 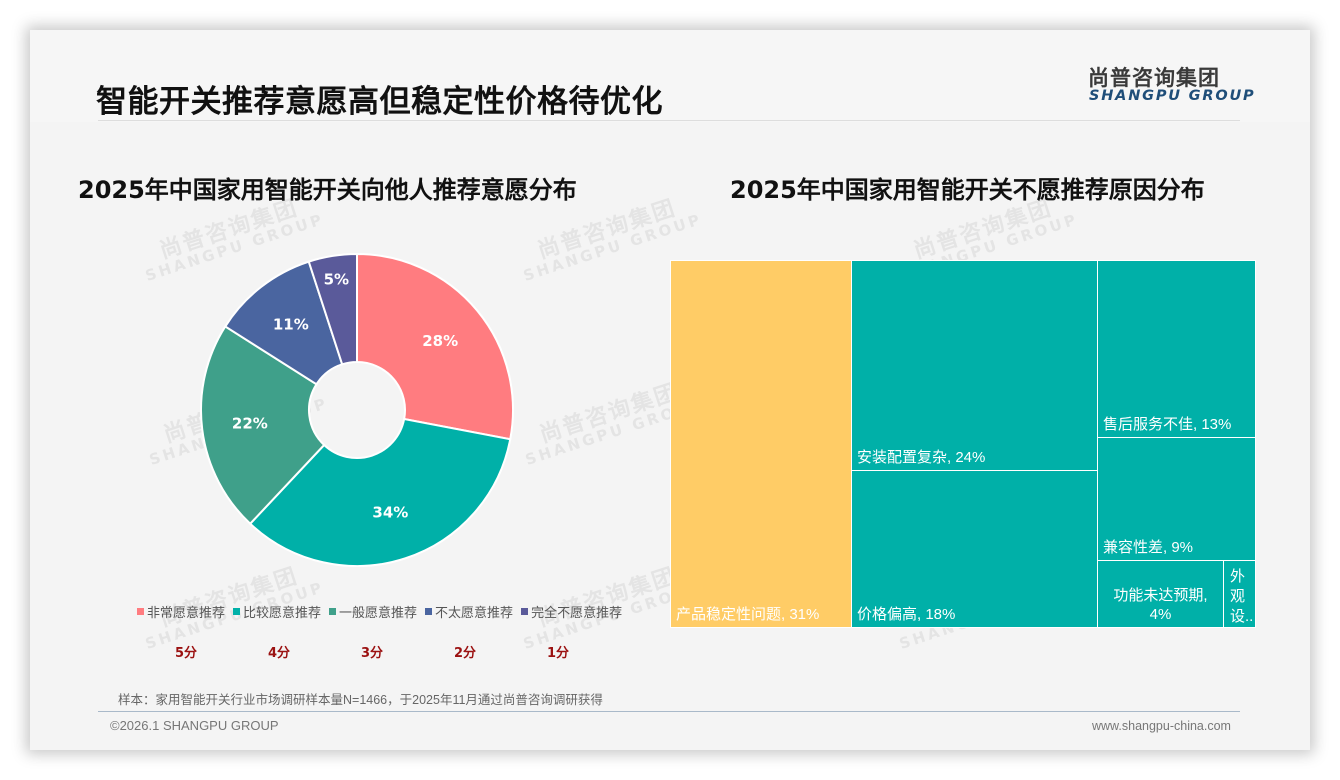 I want to click on treemap-cell: 外观设.., so click(x=1239, y=594).